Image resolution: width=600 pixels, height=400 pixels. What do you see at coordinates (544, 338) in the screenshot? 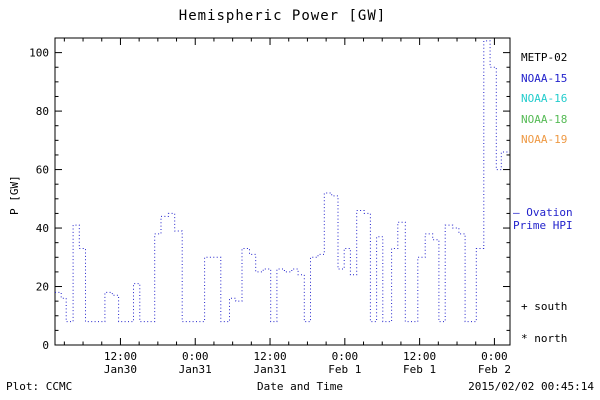
I see `north-marker-label: * north` at bounding box center [544, 338].